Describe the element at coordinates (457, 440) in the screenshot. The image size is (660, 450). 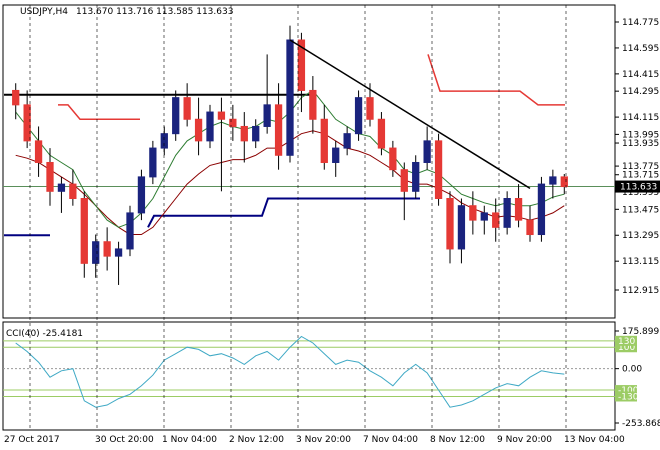
I see `date-tick-label: 8 Nov 12:00` at that location.